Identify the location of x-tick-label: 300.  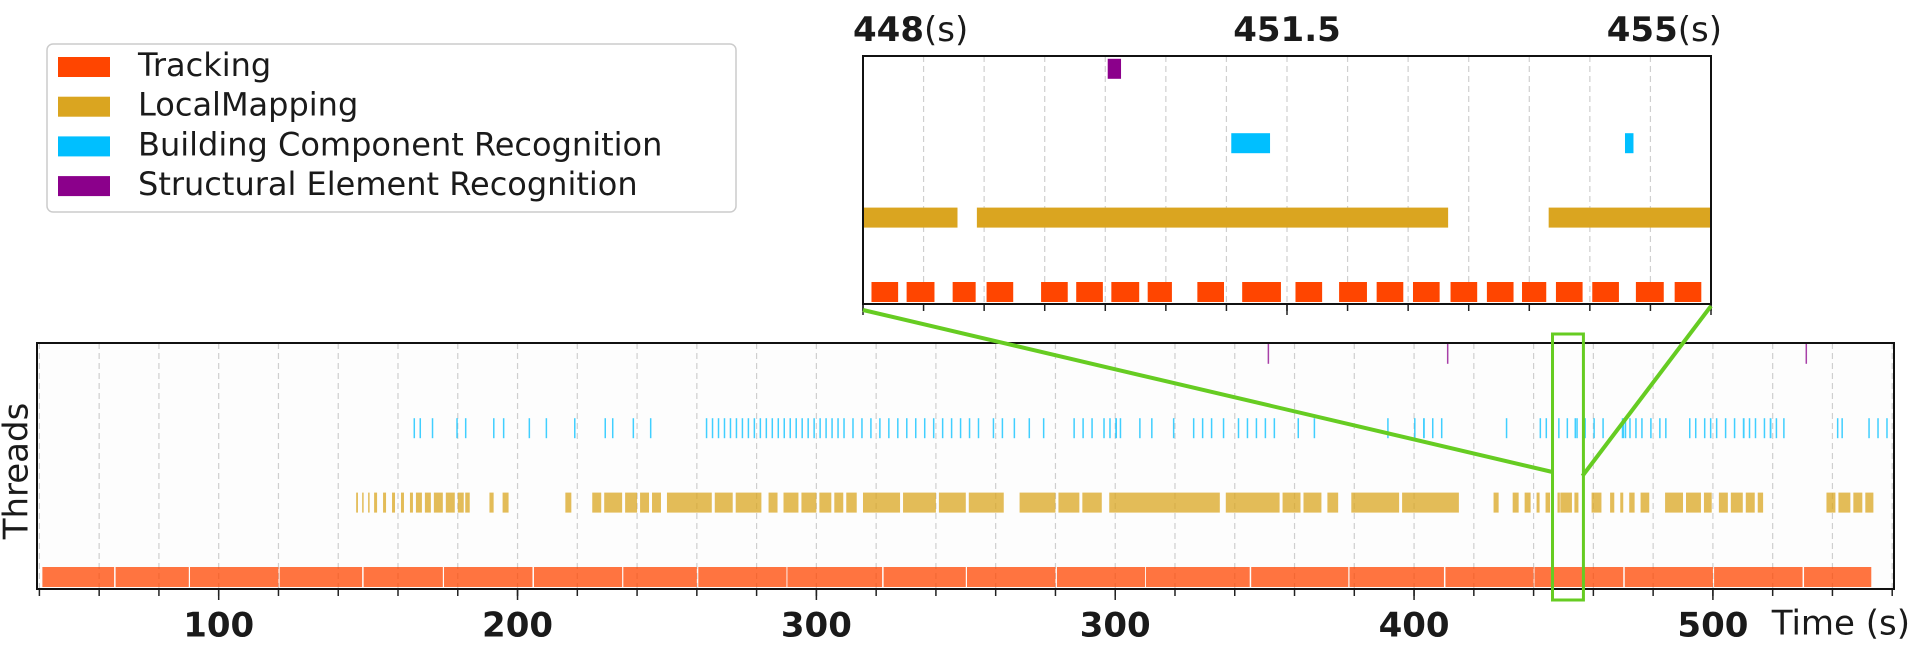
(1115, 626).